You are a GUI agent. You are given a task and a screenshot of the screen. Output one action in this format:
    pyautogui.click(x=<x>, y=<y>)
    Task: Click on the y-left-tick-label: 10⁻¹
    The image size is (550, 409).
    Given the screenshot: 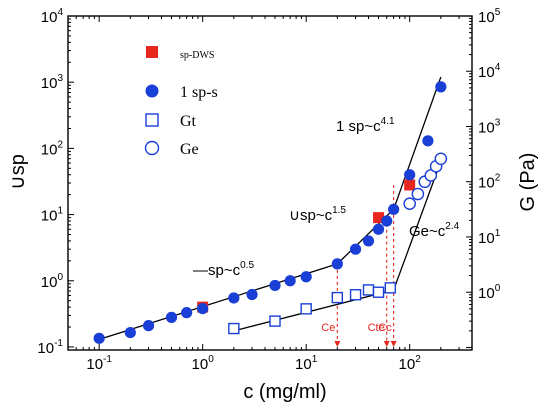 What is the action you would take?
    pyautogui.click(x=50, y=347)
    